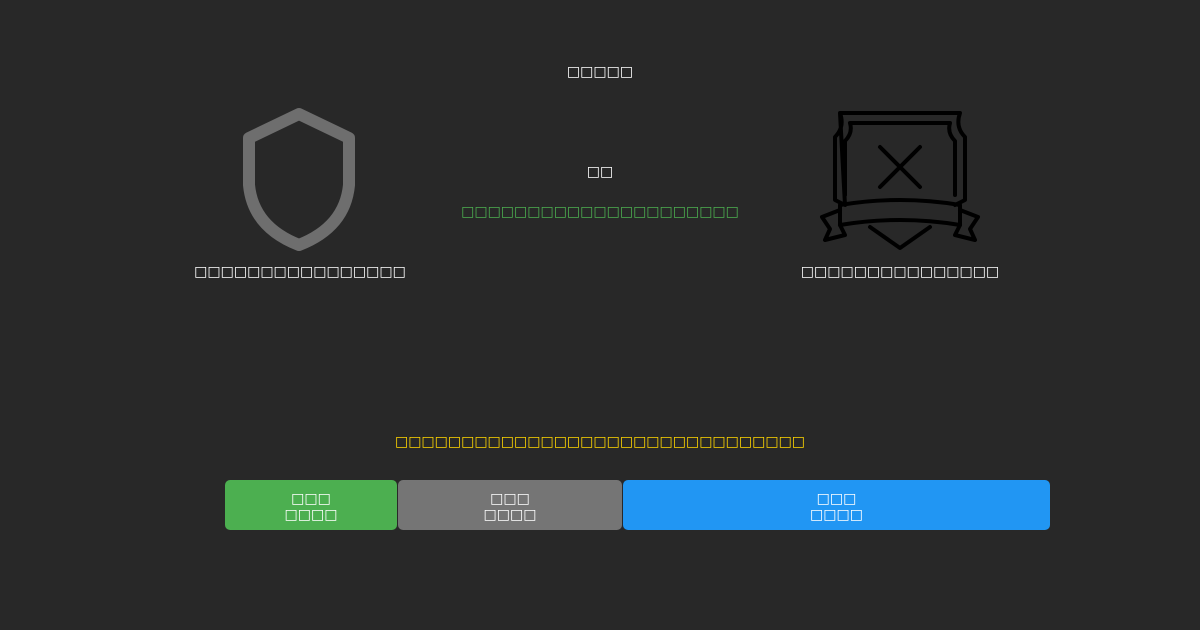 Image resolution: width=1200 pixels, height=630 pixels. I want to click on notice-text: □□□□□□□□□□□□□□□□□□□□□□□□□□□□□□□, so click(600, 442).